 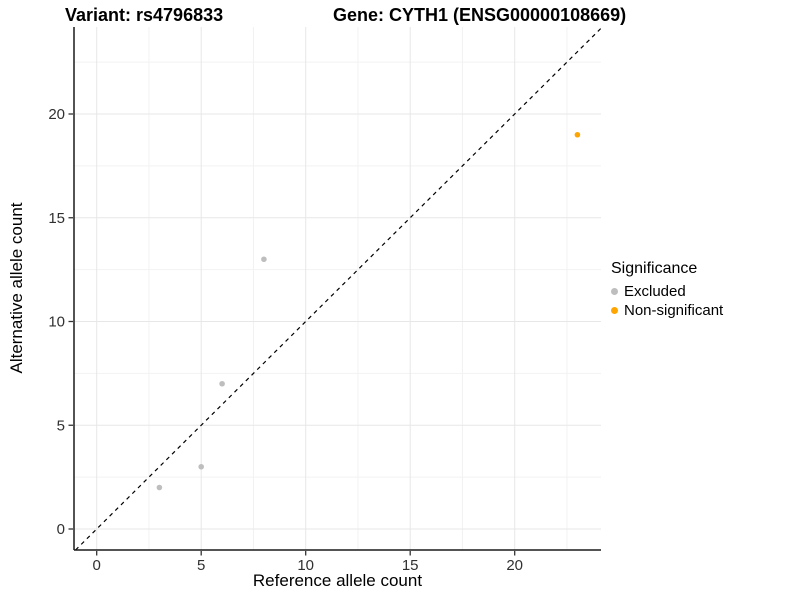 What do you see at coordinates (144, 15) in the screenshot?
I see `plot-title-variant: Variant: rs4796833` at bounding box center [144, 15].